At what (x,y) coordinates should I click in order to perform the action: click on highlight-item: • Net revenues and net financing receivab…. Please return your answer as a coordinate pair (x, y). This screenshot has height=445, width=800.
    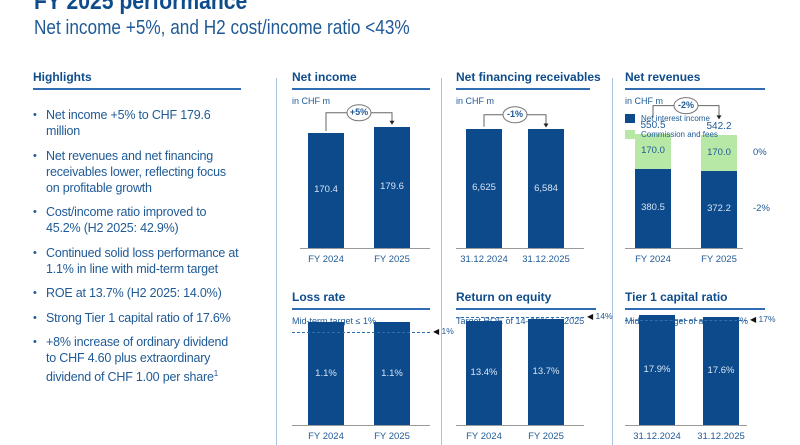
    Looking at the image, I should click on (137, 172).